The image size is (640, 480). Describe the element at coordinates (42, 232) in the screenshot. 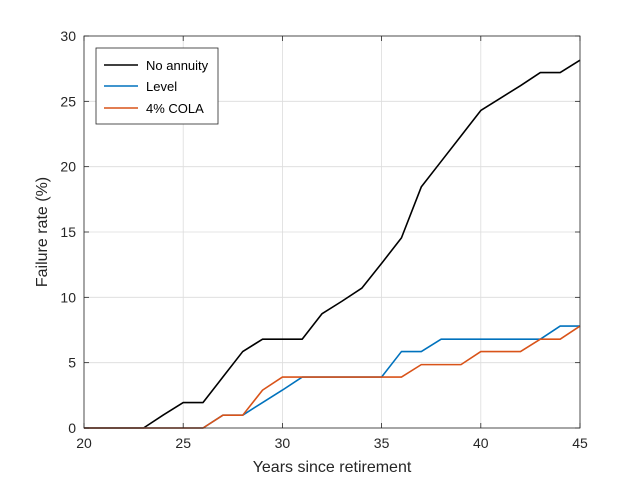

I see `y-axis-label: Failure rate (%)` at that location.